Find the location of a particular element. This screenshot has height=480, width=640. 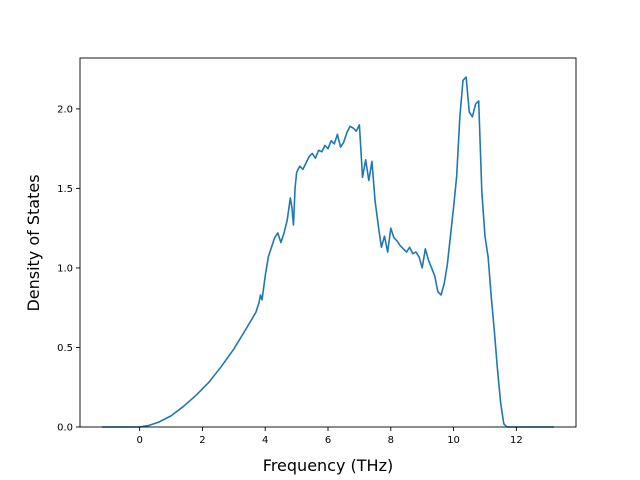

x-axis-label: Frequency (THz) is located at coordinates (328, 465).